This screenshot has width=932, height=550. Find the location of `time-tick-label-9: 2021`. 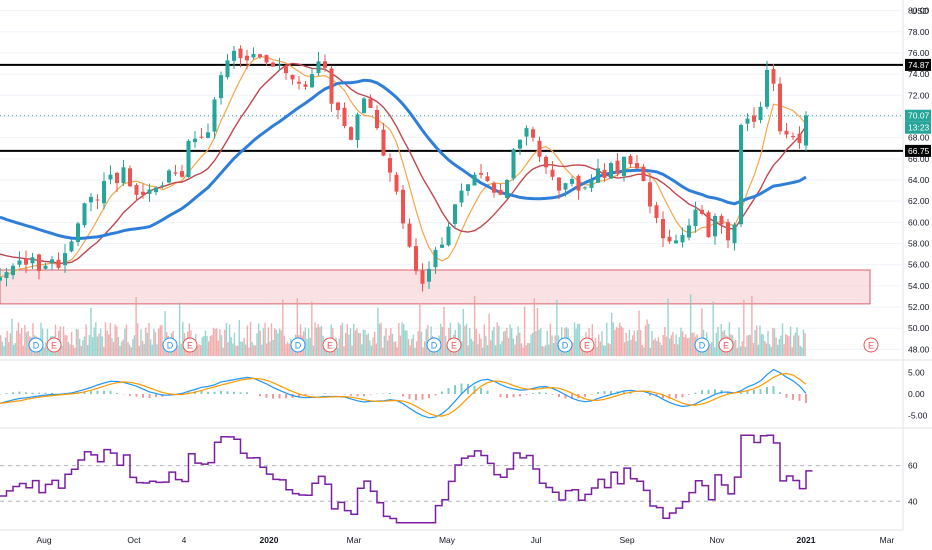

time-tick-label-9: 2021 is located at coordinates (806, 540).